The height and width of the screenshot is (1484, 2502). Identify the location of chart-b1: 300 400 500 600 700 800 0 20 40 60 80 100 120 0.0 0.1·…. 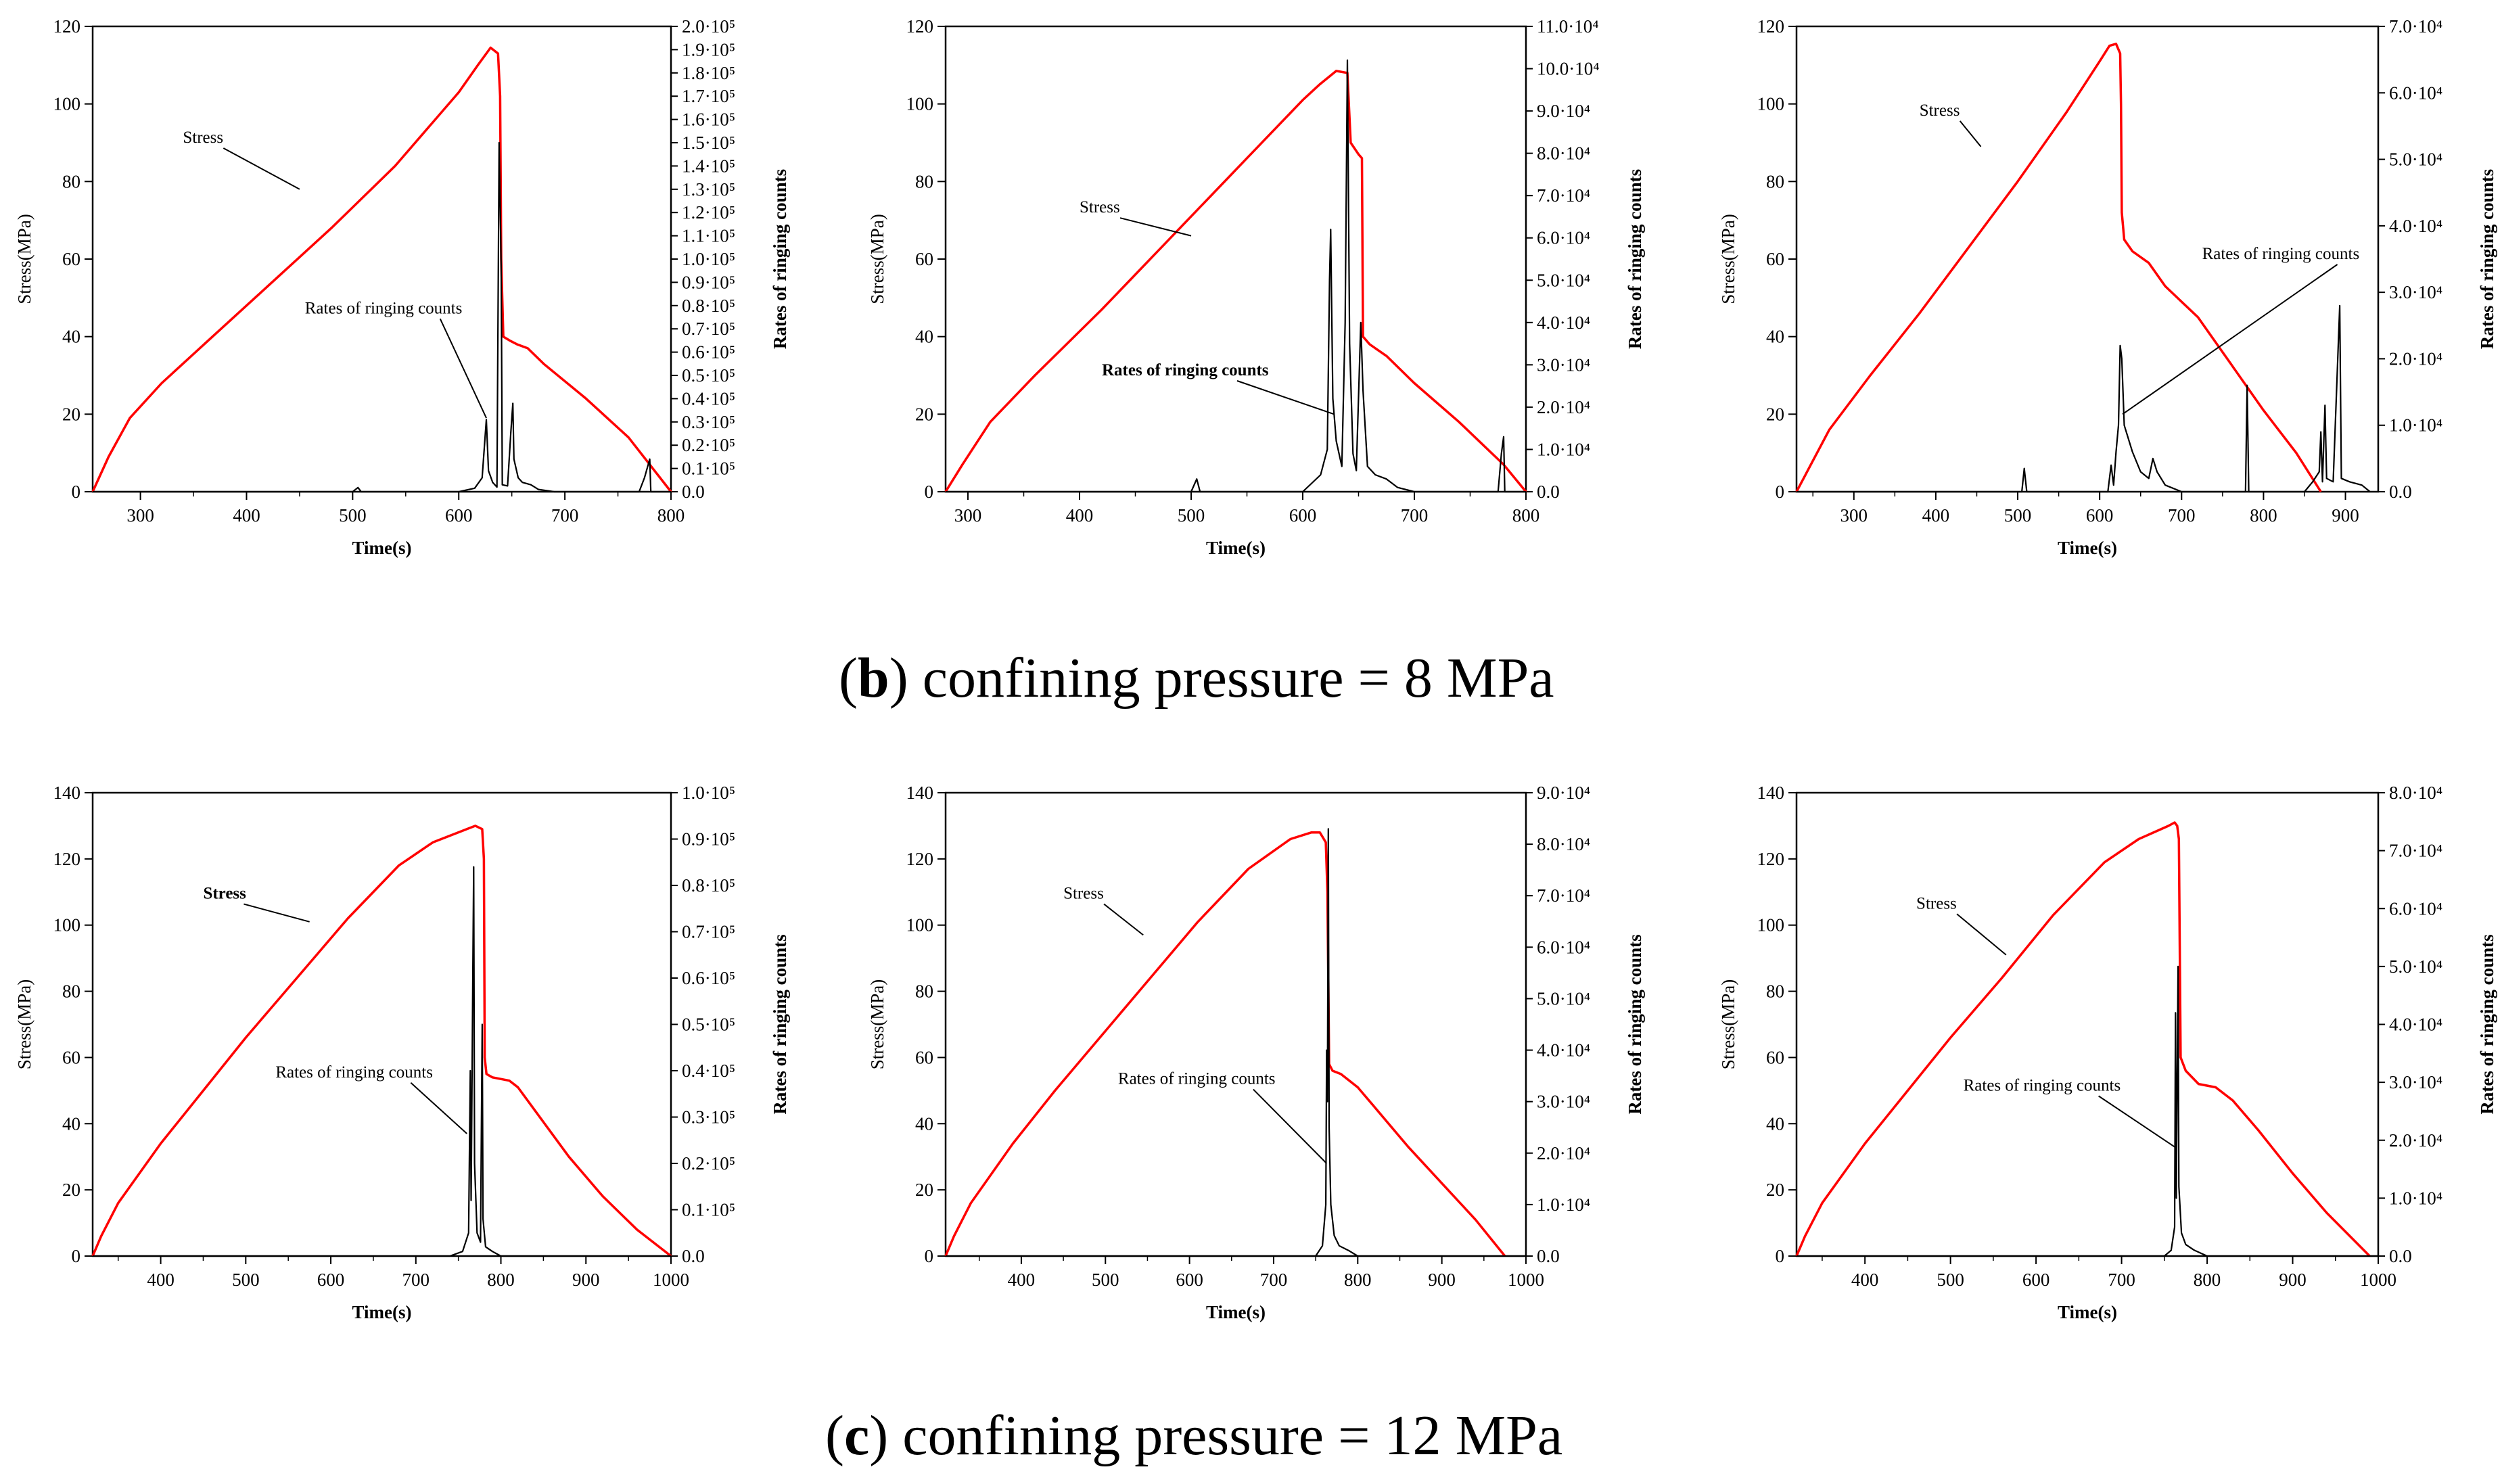
(402, 287).